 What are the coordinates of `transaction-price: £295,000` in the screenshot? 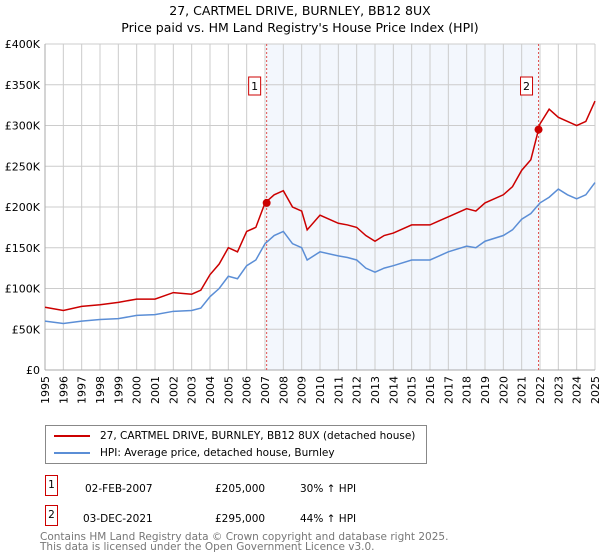 It's located at (240, 519).